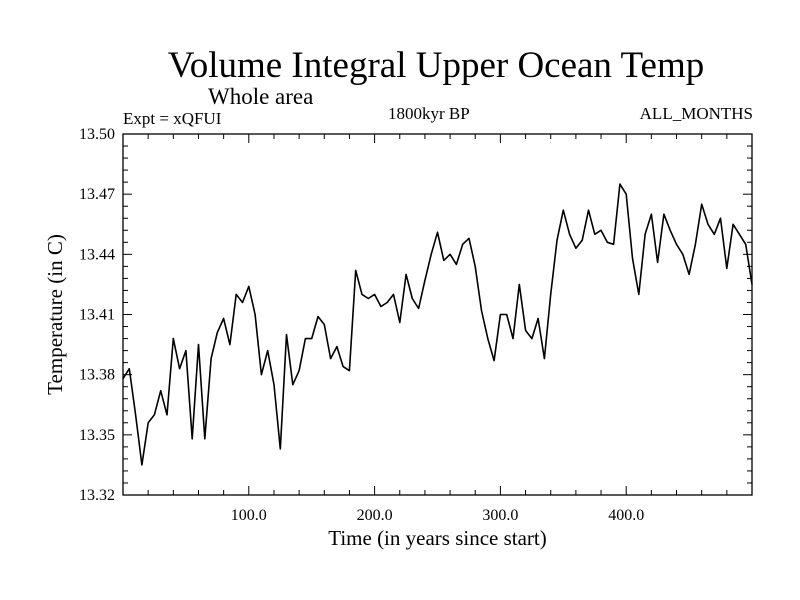  What do you see at coordinates (429, 113) in the screenshot?
I see `period-label: 1800kyr BP` at bounding box center [429, 113].